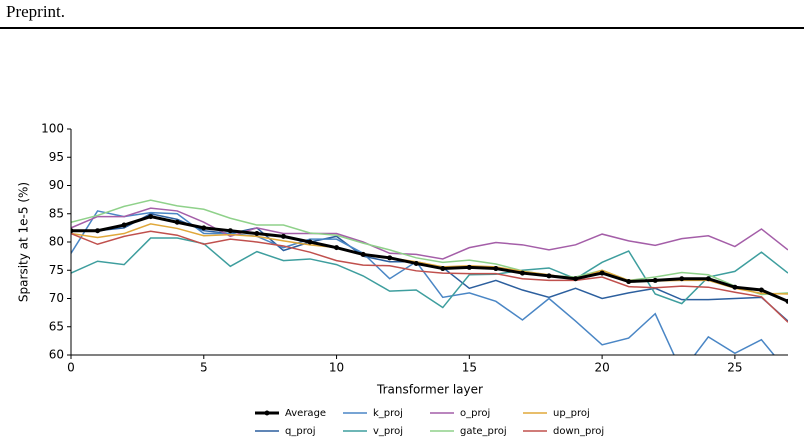  I want to click on y-tick-label: 75, so click(56, 270).